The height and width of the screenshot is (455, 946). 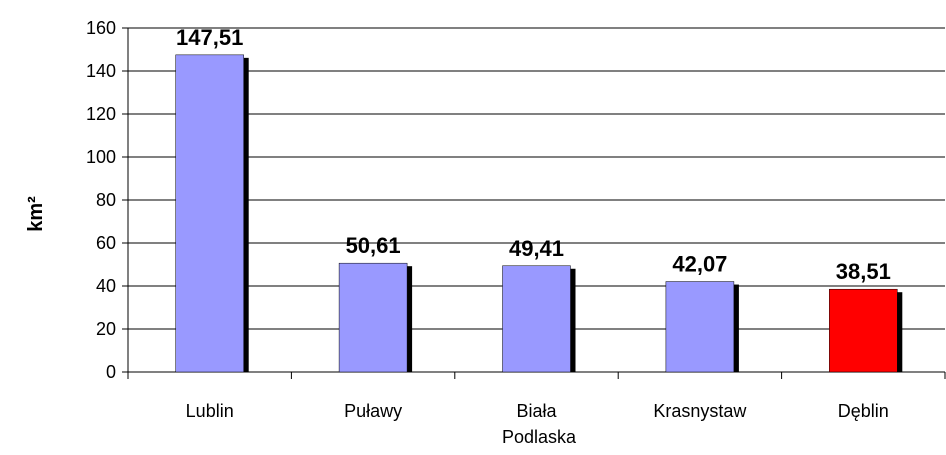 What do you see at coordinates (101, 71) in the screenshot?
I see `y-tick-label: 140` at bounding box center [101, 71].